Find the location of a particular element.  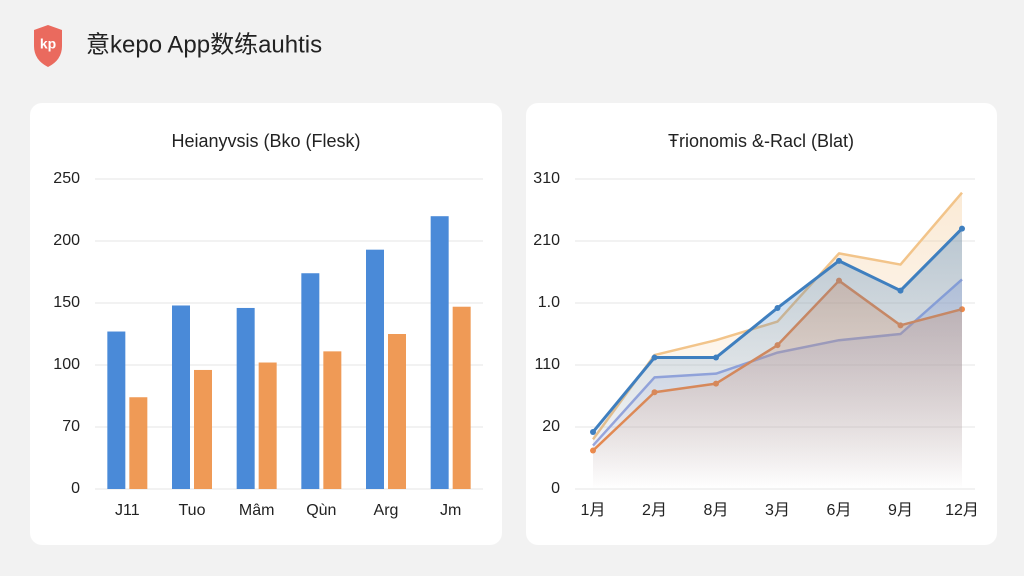

logo-glyph: kp is located at coordinates (48, 44).